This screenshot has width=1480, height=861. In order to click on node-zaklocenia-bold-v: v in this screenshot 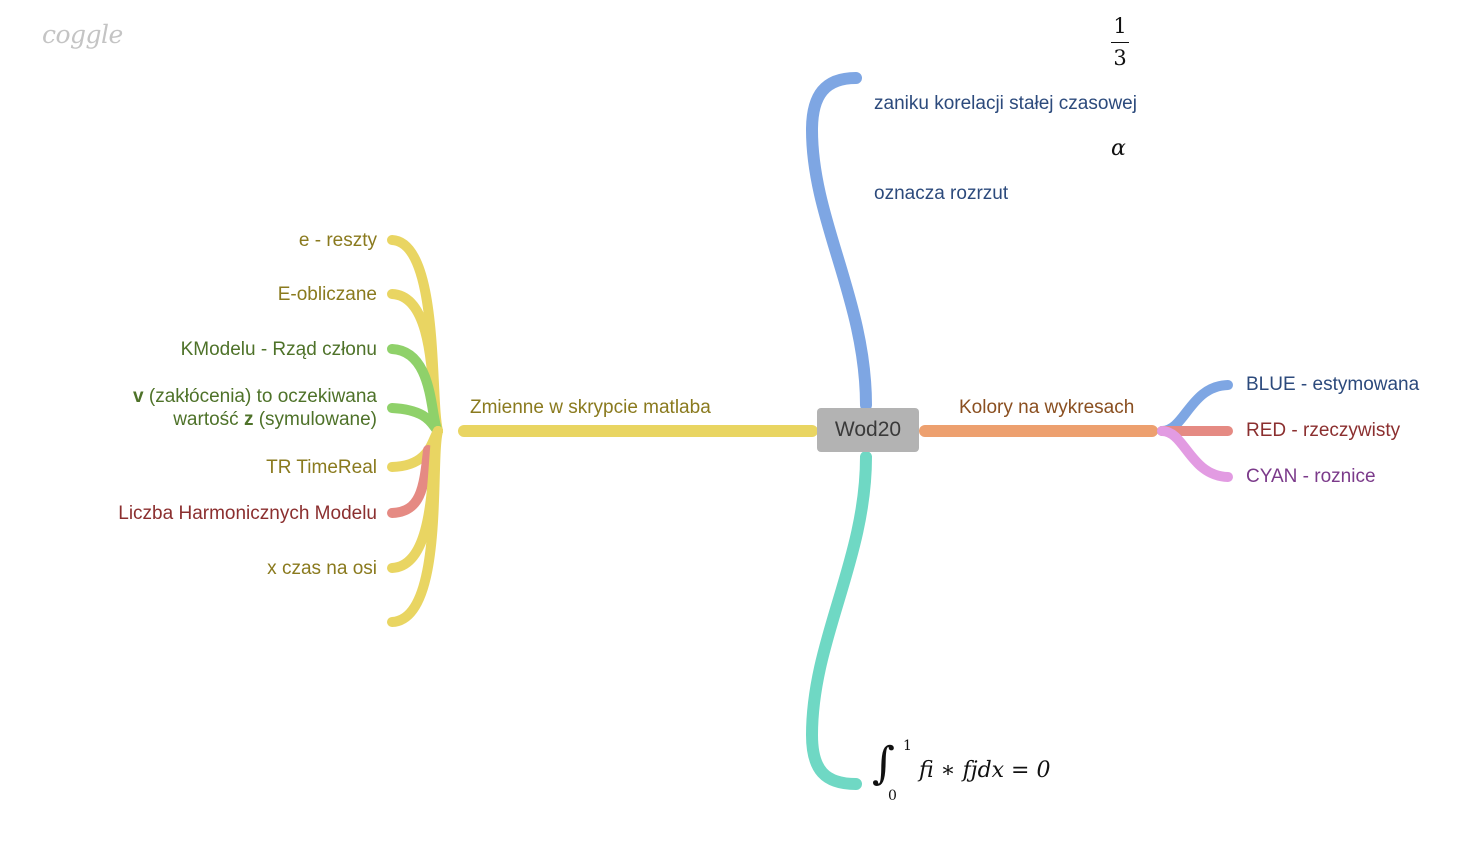, I will do `click(138, 396)`.